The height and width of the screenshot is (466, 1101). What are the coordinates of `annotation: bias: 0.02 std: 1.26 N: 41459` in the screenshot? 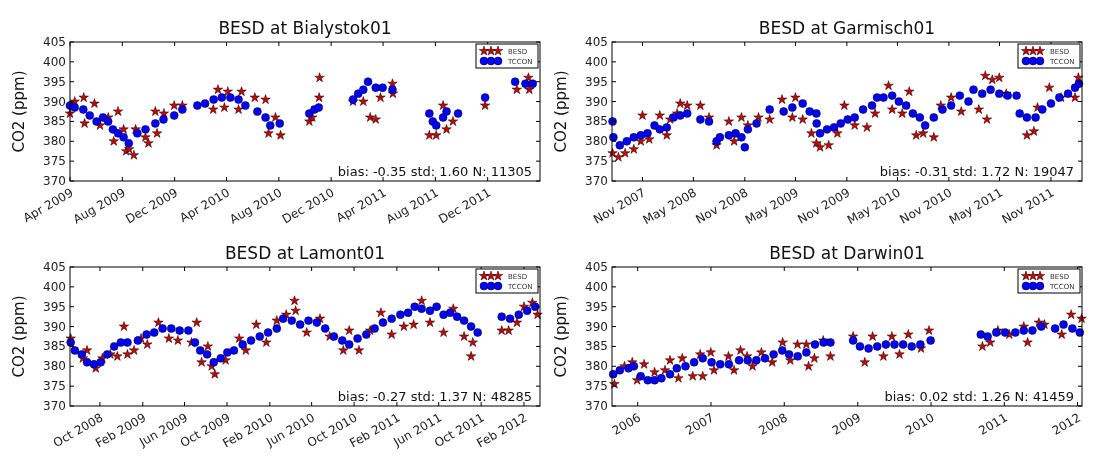 It's located at (979, 396).